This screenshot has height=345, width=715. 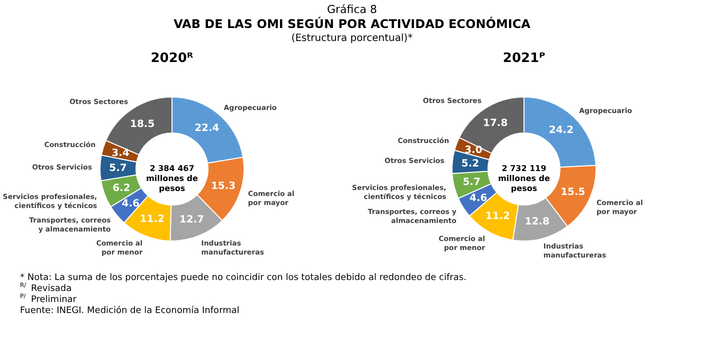 What do you see at coordinates (537, 222) in the screenshot?
I see `data-label: 12.8` at bounding box center [537, 222].